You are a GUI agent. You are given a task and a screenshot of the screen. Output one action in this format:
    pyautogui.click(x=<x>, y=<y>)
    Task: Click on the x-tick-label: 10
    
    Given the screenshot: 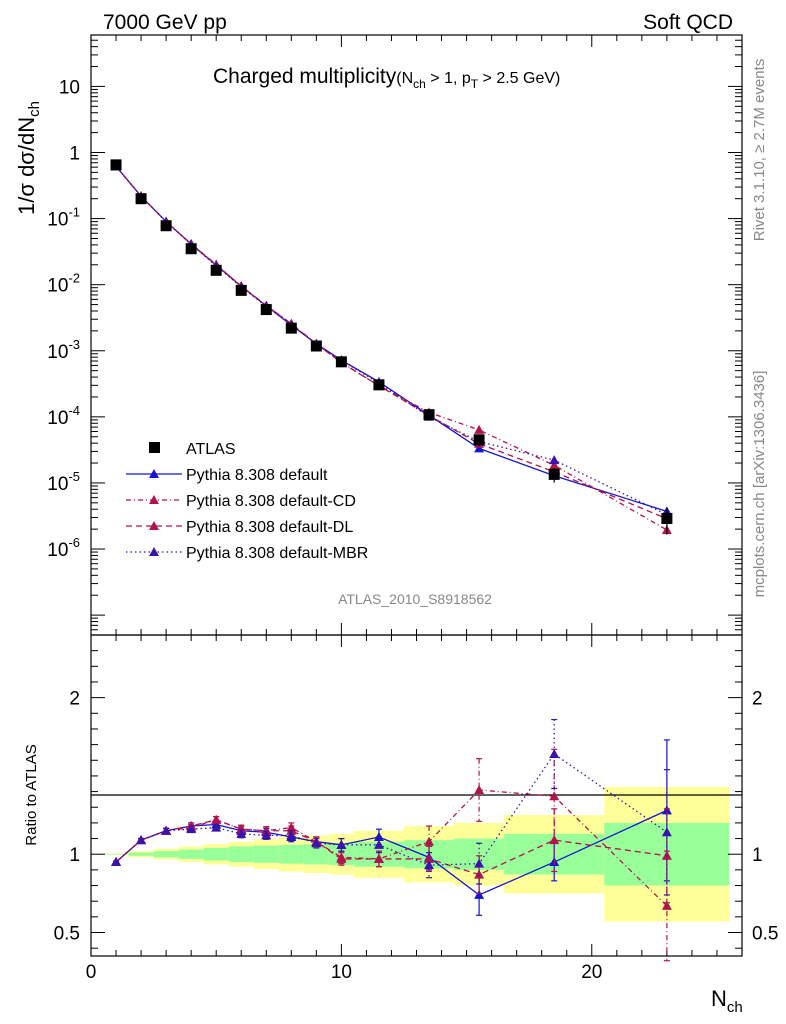 What is the action you would take?
    pyautogui.click(x=341, y=972)
    